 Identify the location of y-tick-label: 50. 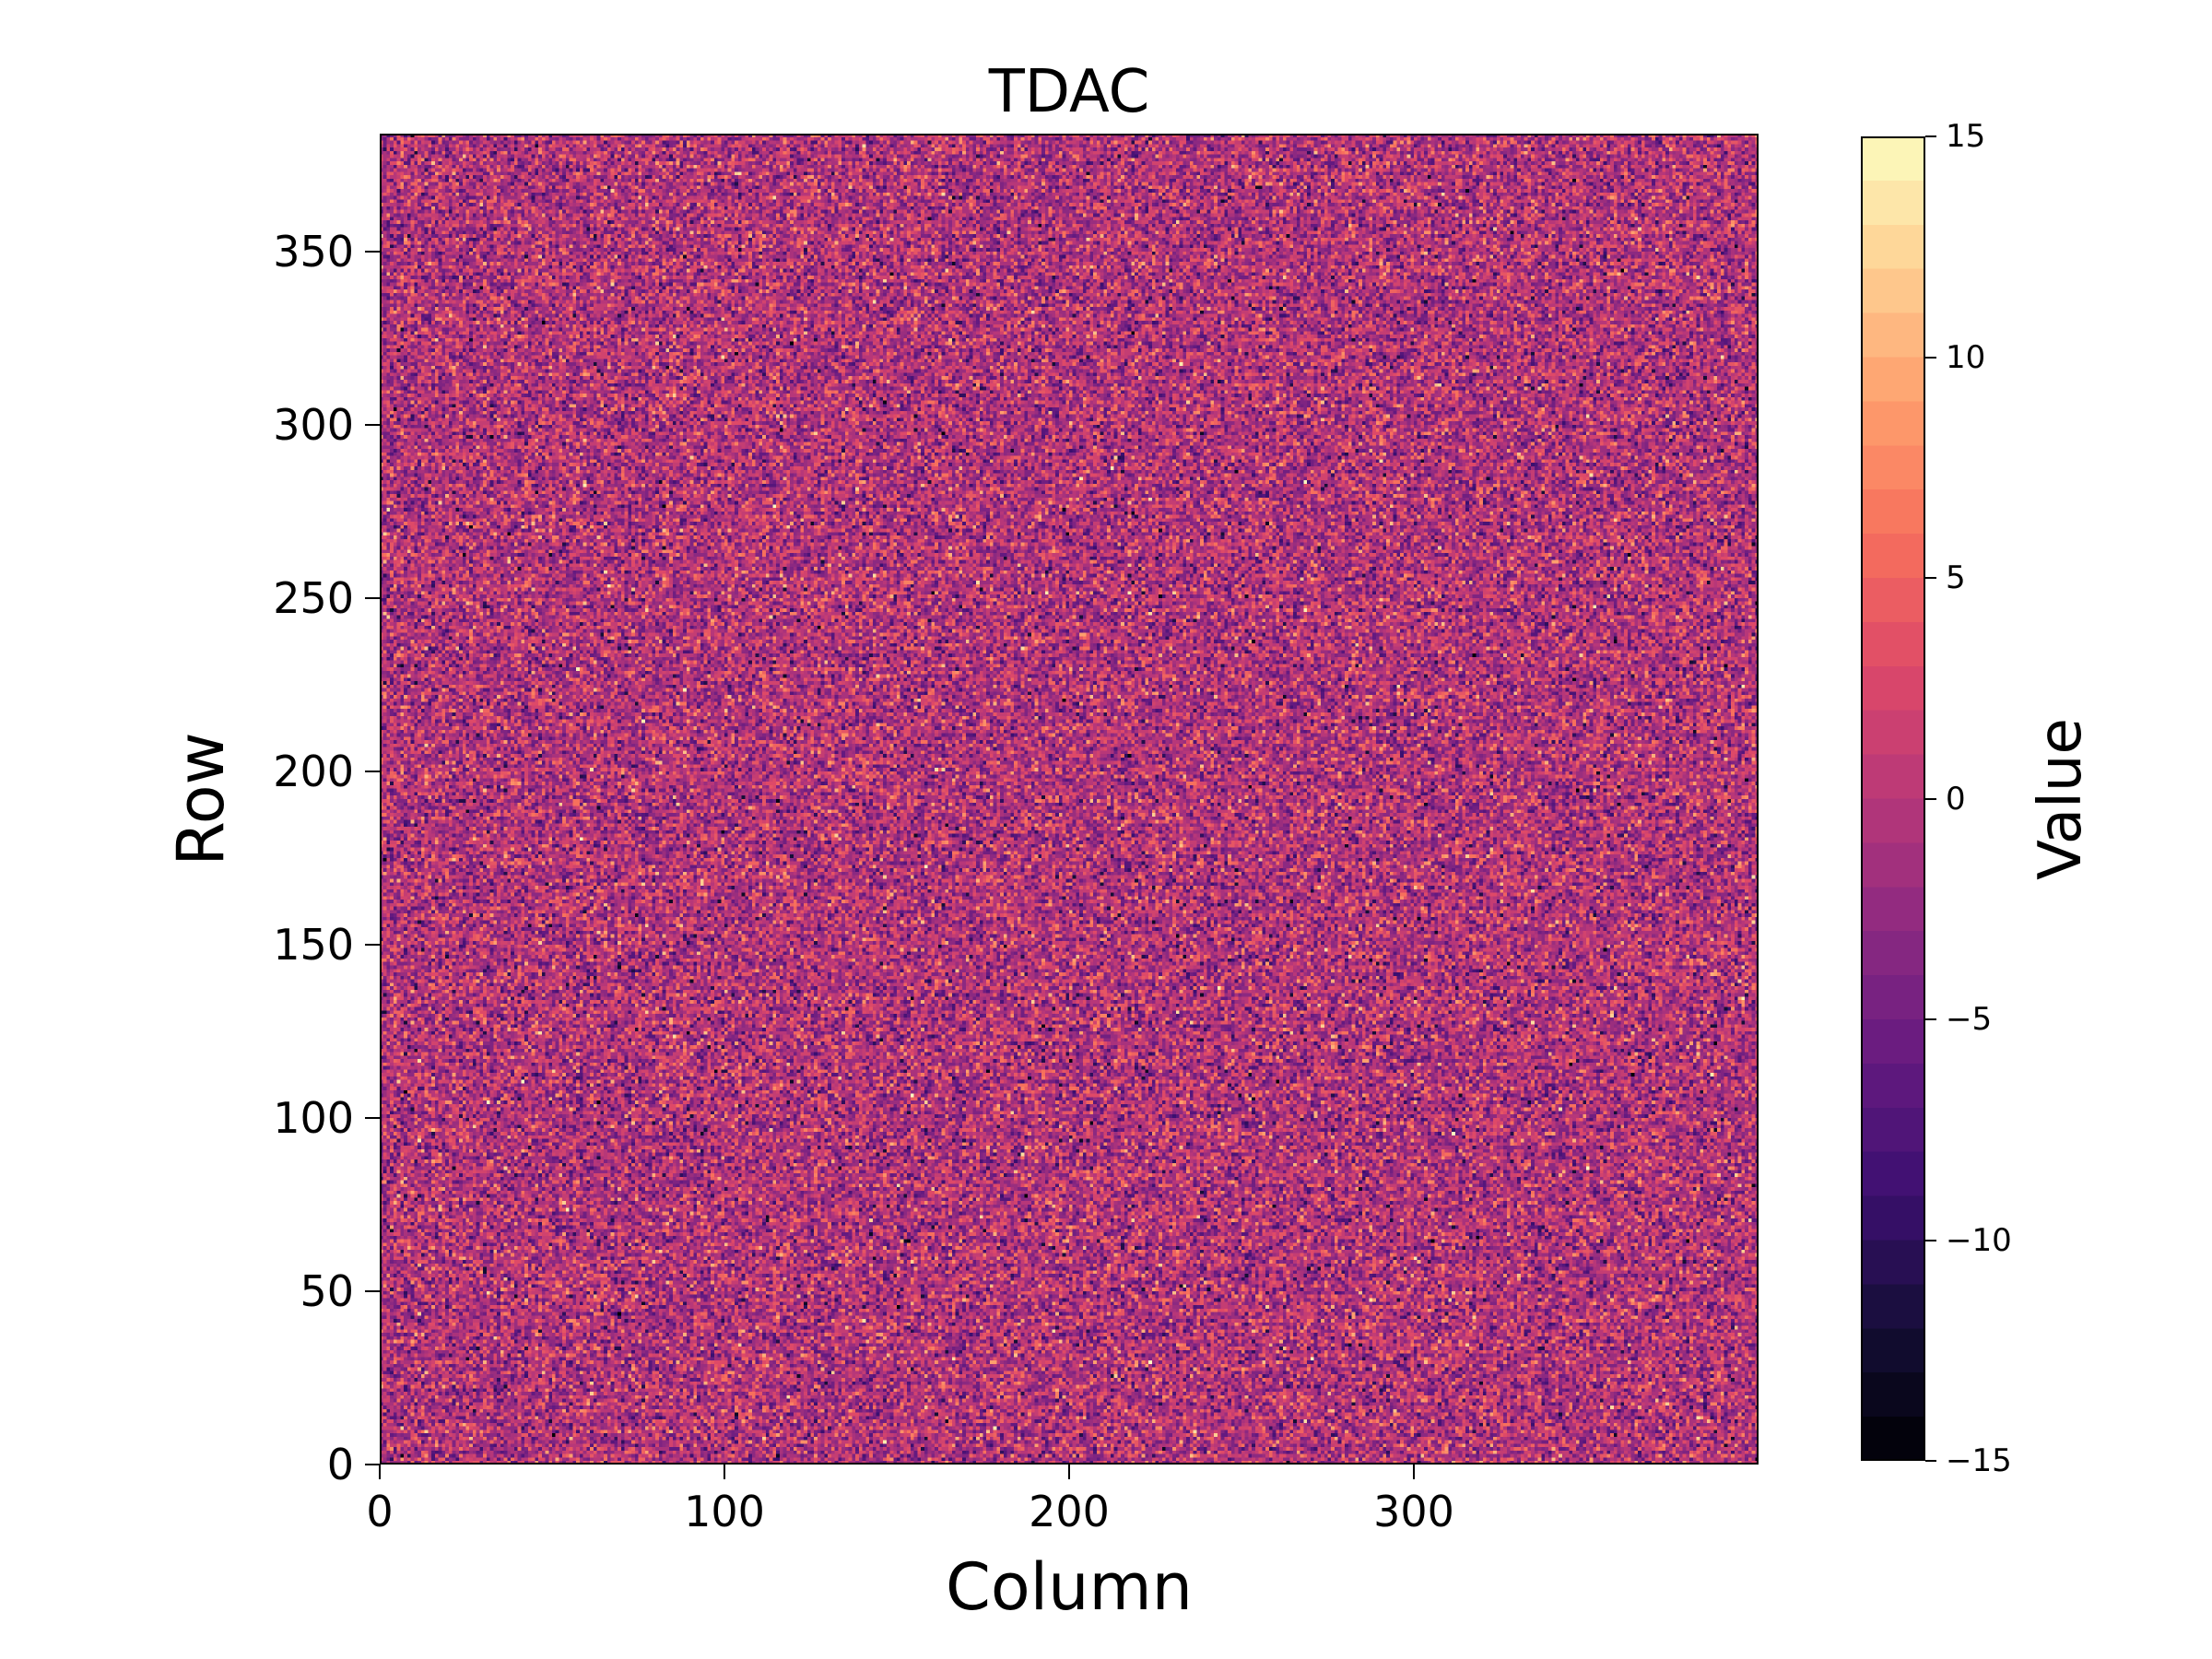
(327, 1290).